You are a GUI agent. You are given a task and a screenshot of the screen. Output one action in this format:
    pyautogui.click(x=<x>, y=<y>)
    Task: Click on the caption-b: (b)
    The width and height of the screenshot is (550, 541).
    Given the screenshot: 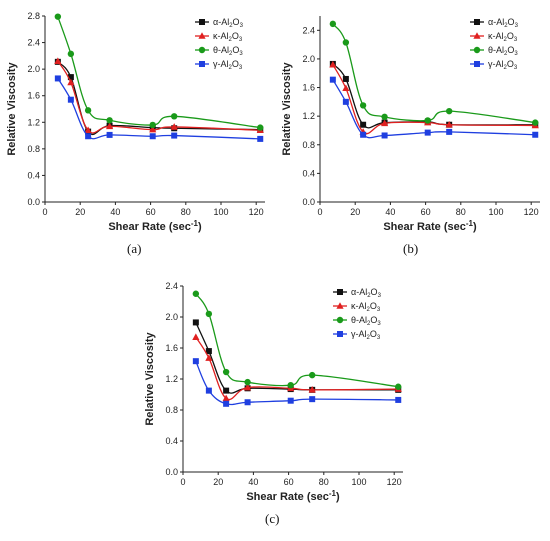 What is the action you would take?
    pyautogui.click(x=411, y=248)
    